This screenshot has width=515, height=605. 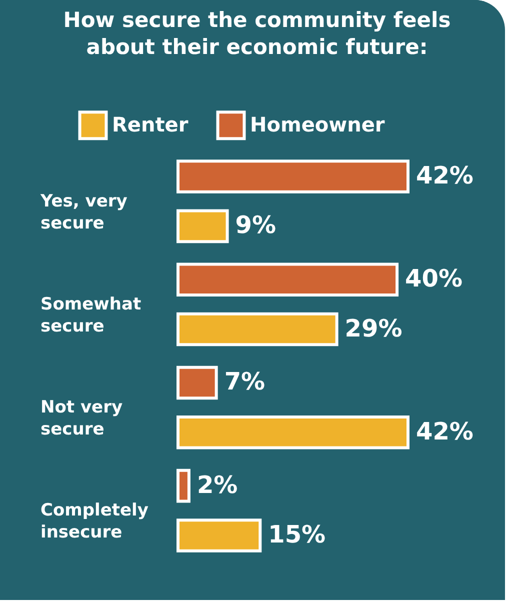 I want to click on chart-title: How secure the community feels about their economic future:, so click(x=257, y=33).